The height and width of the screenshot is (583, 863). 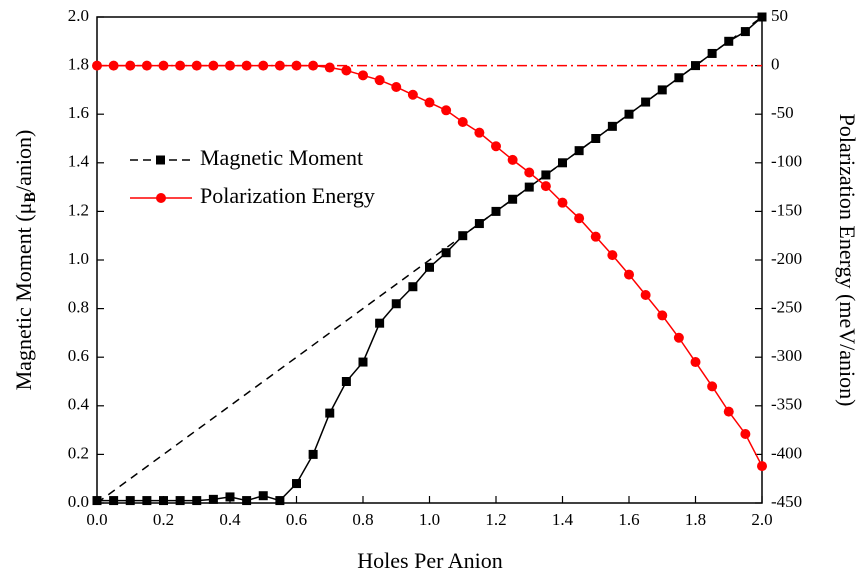 I want to click on x-tick-label: 1.0, so click(x=429, y=519).